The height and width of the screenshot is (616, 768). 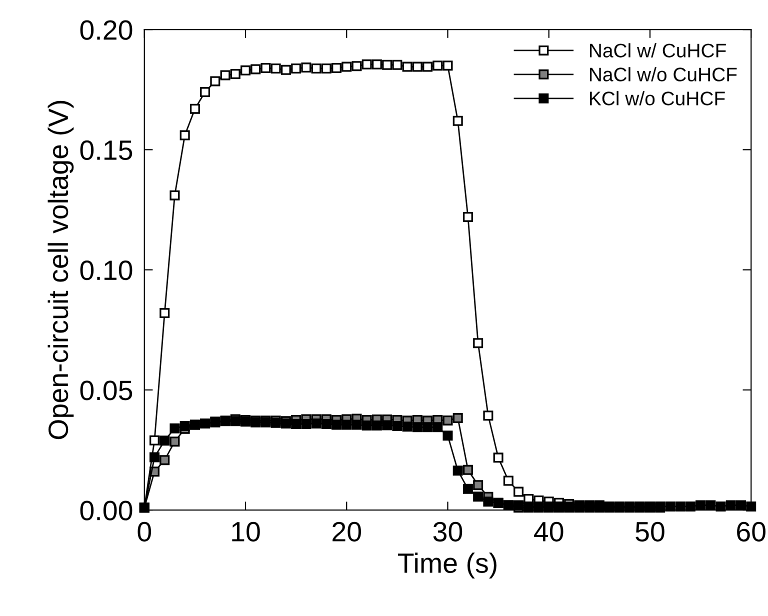 I want to click on x-tick-label: 30, so click(x=447, y=532).